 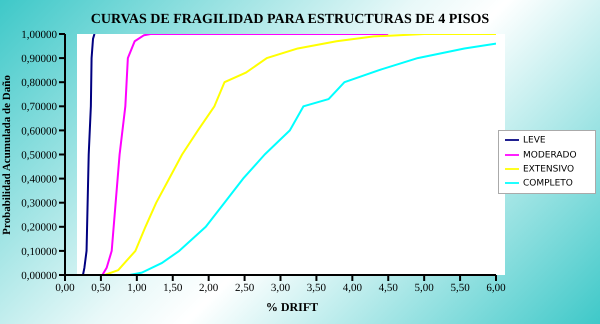 What do you see at coordinates (39, 204) in the screenshot?
I see `y-tick-label: 0,30000` at bounding box center [39, 204].